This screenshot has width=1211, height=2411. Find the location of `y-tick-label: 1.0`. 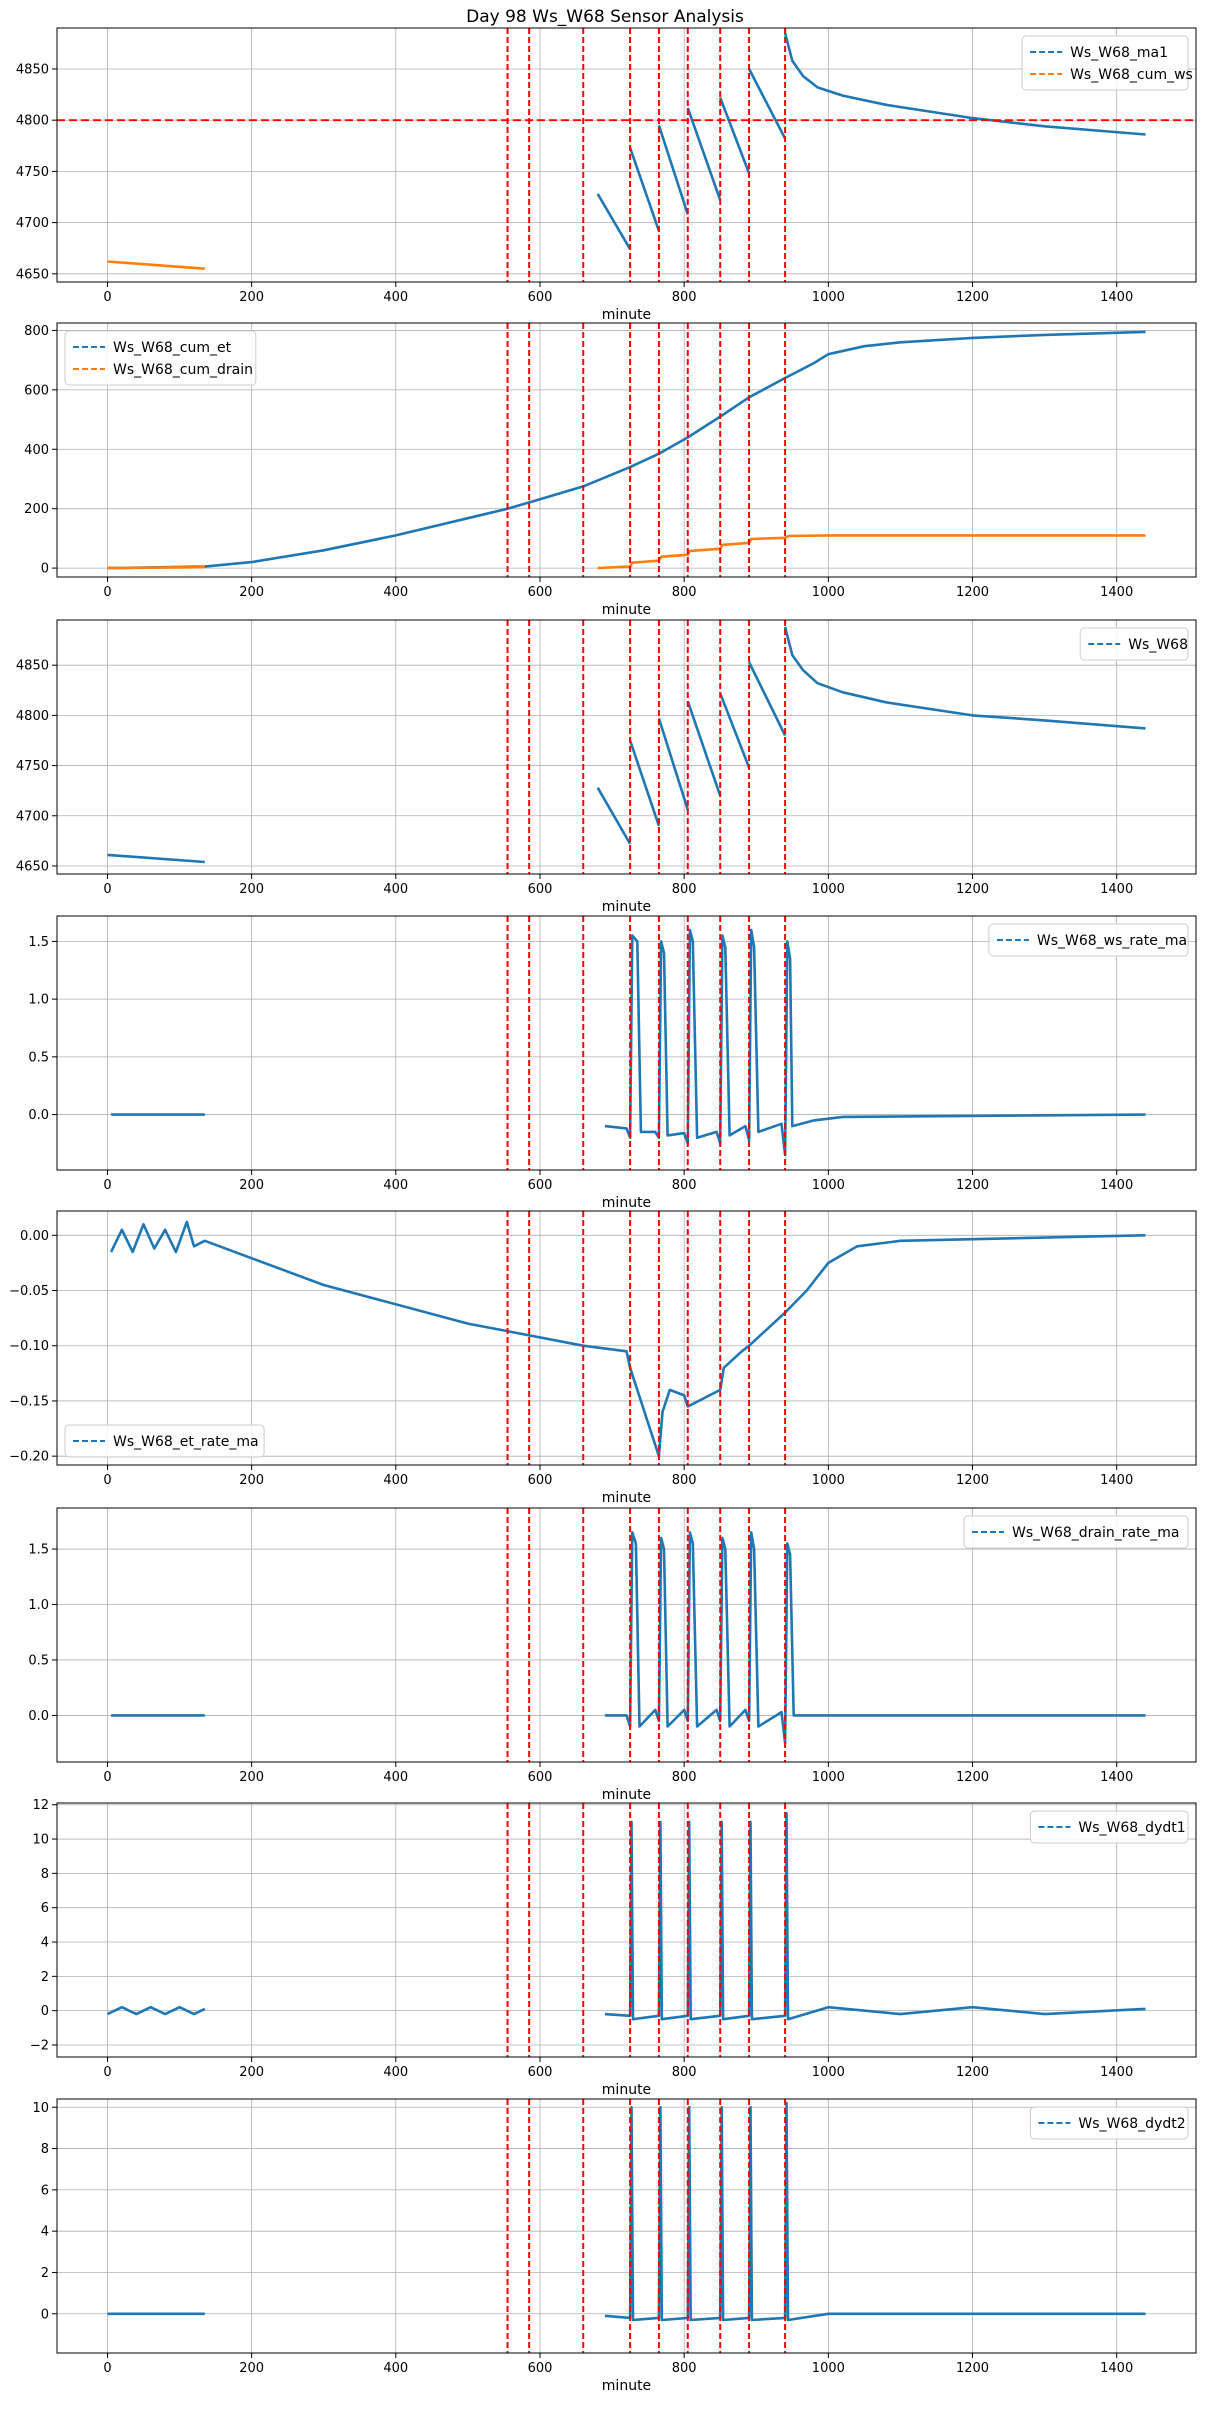

y-tick-label: 1.0 is located at coordinates (38, 1605).